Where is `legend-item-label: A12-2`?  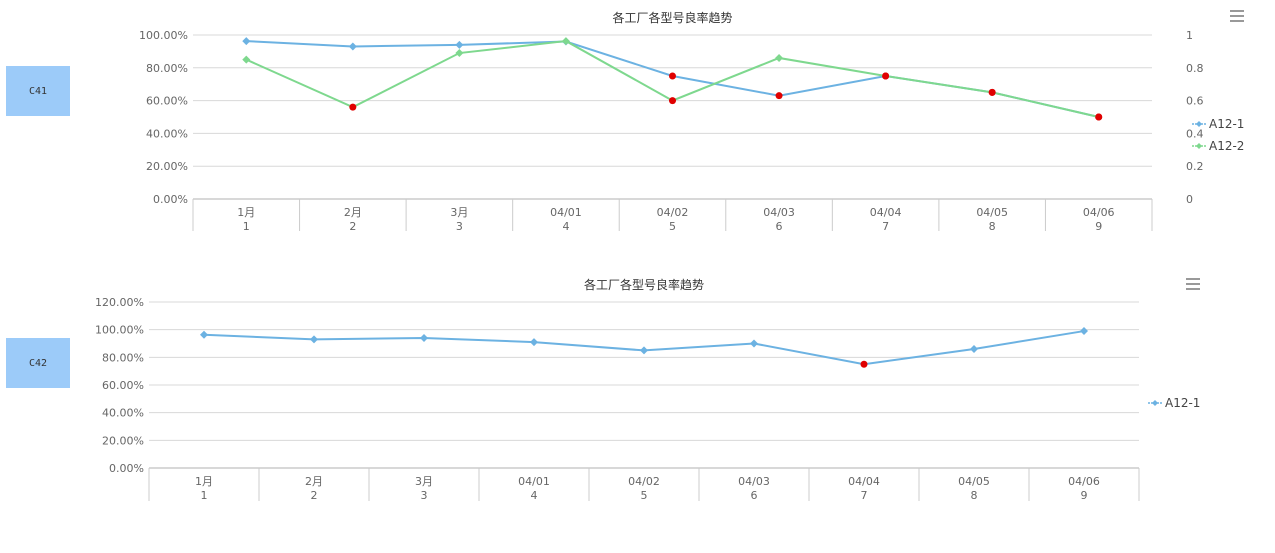 legend-item-label: A12-2 is located at coordinates (1226, 146).